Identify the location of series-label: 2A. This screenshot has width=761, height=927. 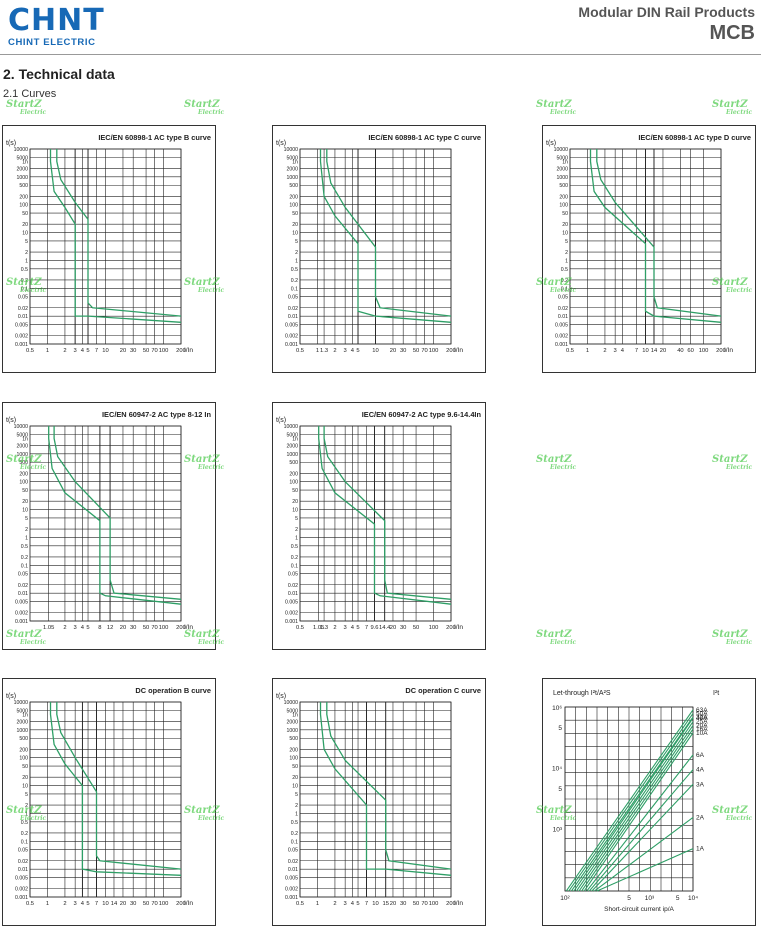
(700, 817).